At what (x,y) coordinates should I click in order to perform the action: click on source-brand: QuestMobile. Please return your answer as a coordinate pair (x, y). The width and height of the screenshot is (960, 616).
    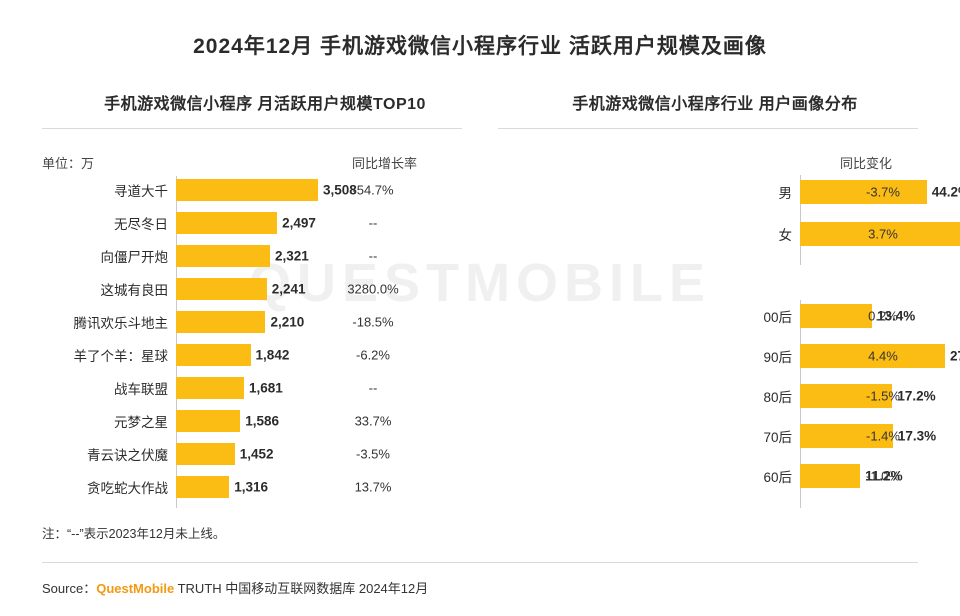
    Looking at the image, I should click on (135, 588).